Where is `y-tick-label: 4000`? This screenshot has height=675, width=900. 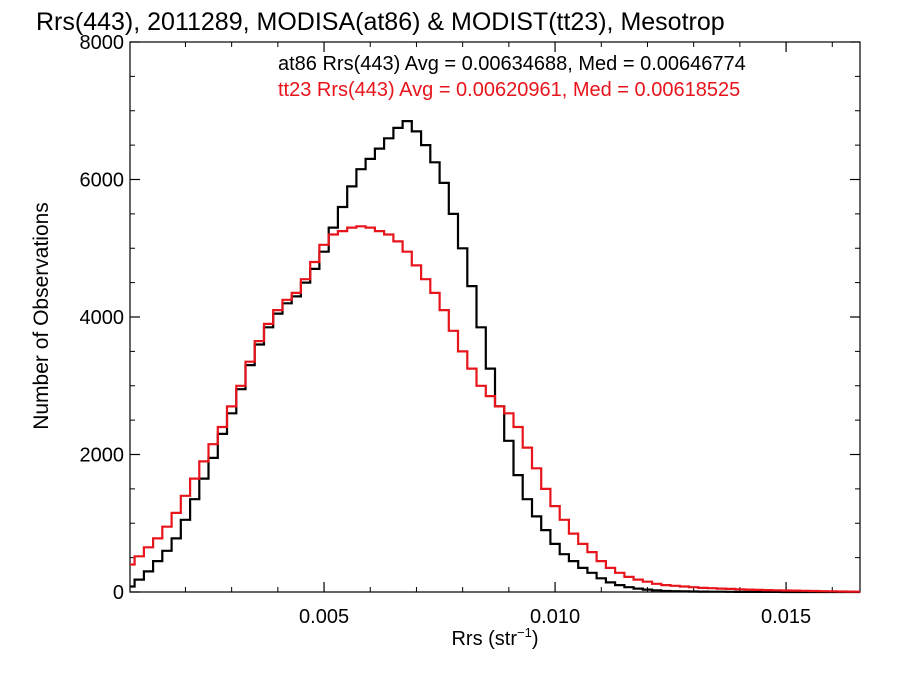
y-tick-label: 4000 is located at coordinates (102, 318).